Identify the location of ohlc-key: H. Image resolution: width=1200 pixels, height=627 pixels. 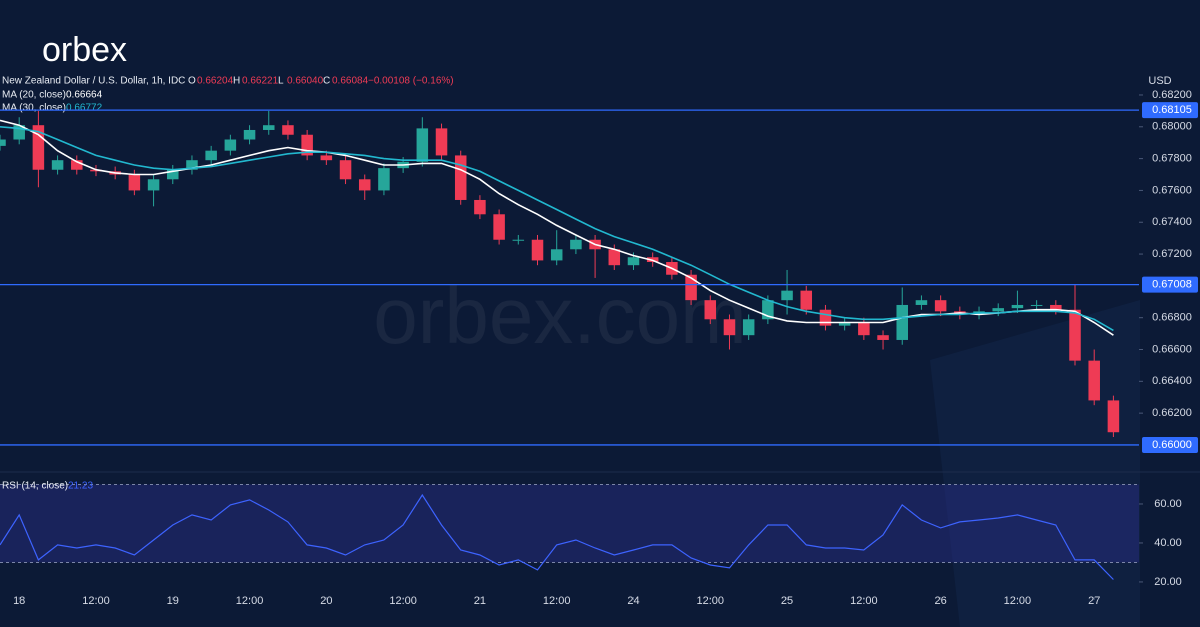
(236, 81).